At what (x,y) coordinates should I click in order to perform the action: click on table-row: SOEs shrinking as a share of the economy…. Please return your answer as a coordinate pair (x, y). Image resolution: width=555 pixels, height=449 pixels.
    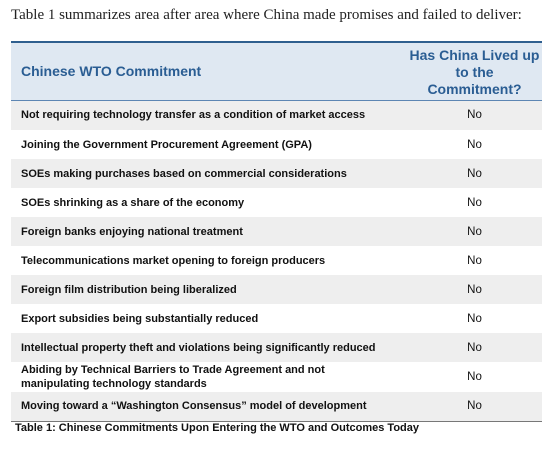
    Looking at the image, I should click on (276, 202).